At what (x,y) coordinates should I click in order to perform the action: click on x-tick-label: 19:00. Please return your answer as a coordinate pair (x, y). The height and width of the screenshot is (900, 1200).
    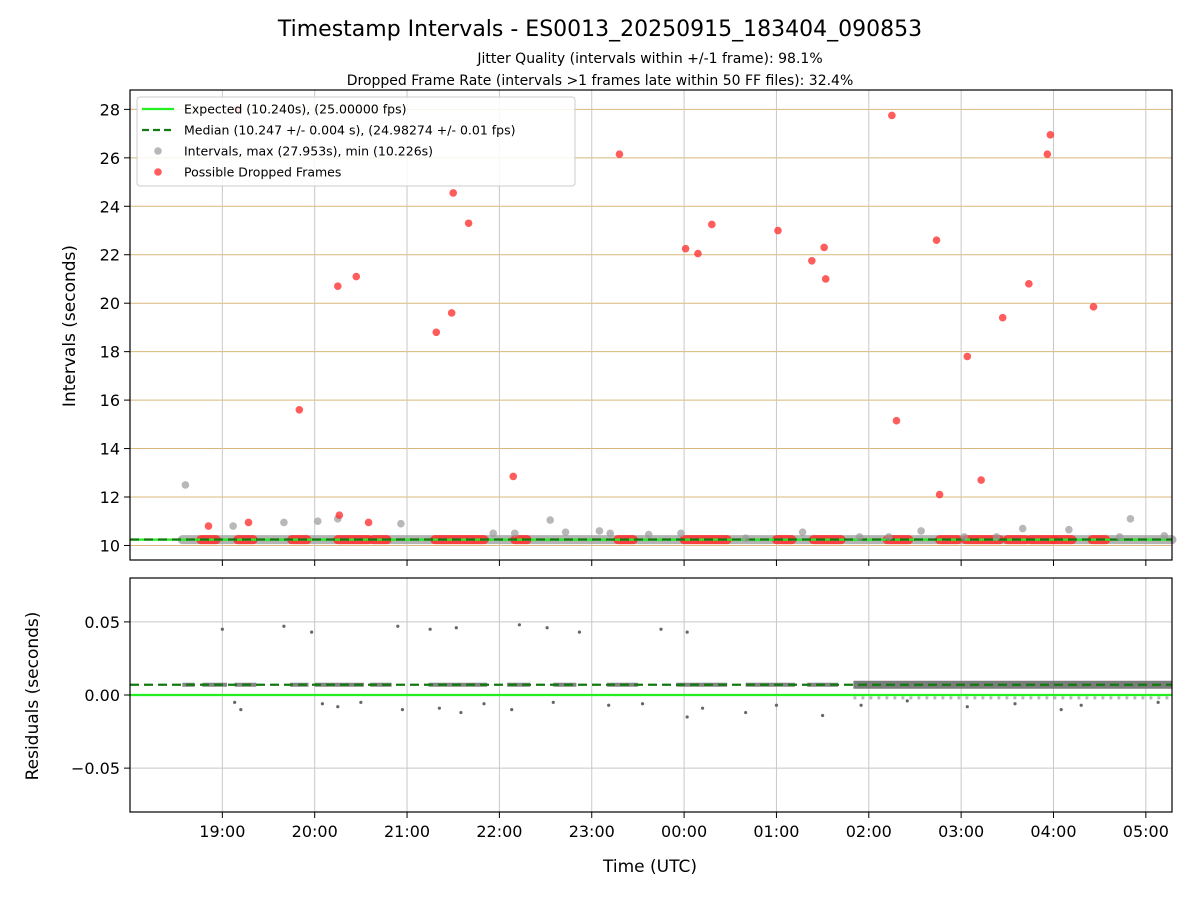
    Looking at the image, I should click on (222, 831).